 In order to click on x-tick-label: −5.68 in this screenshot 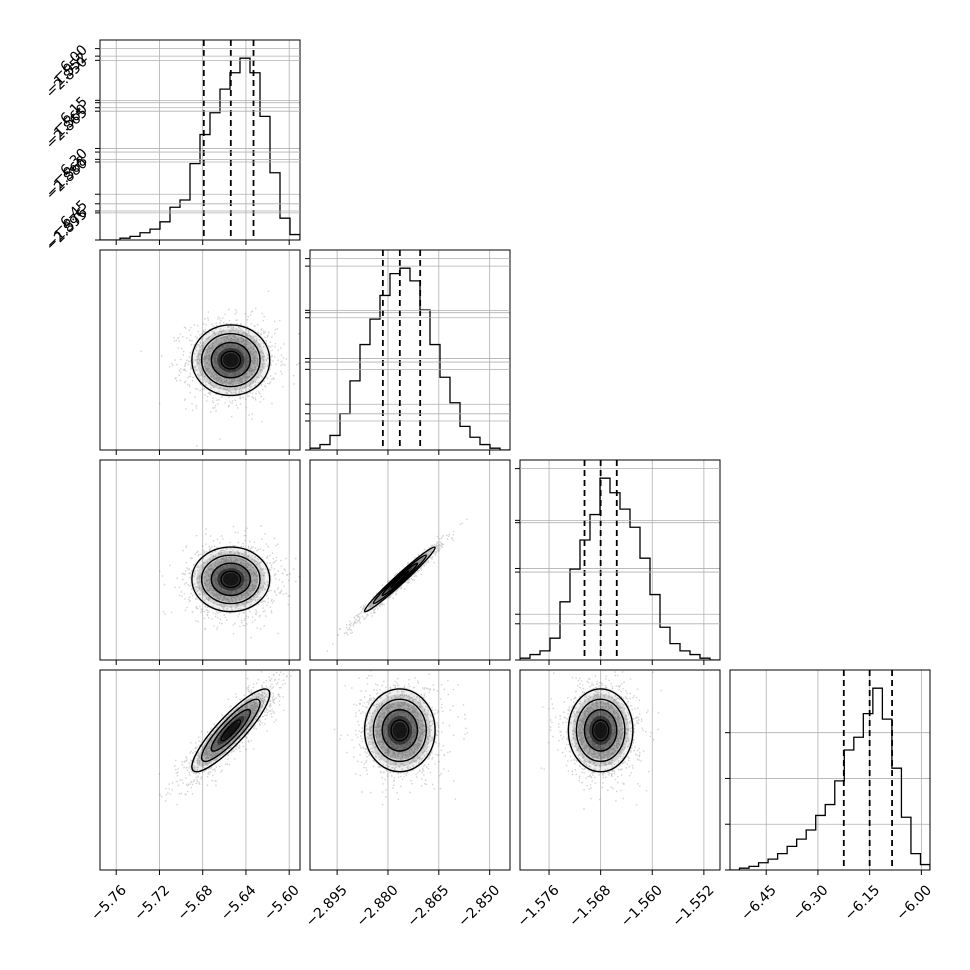, I will do `click(196, 903)`.